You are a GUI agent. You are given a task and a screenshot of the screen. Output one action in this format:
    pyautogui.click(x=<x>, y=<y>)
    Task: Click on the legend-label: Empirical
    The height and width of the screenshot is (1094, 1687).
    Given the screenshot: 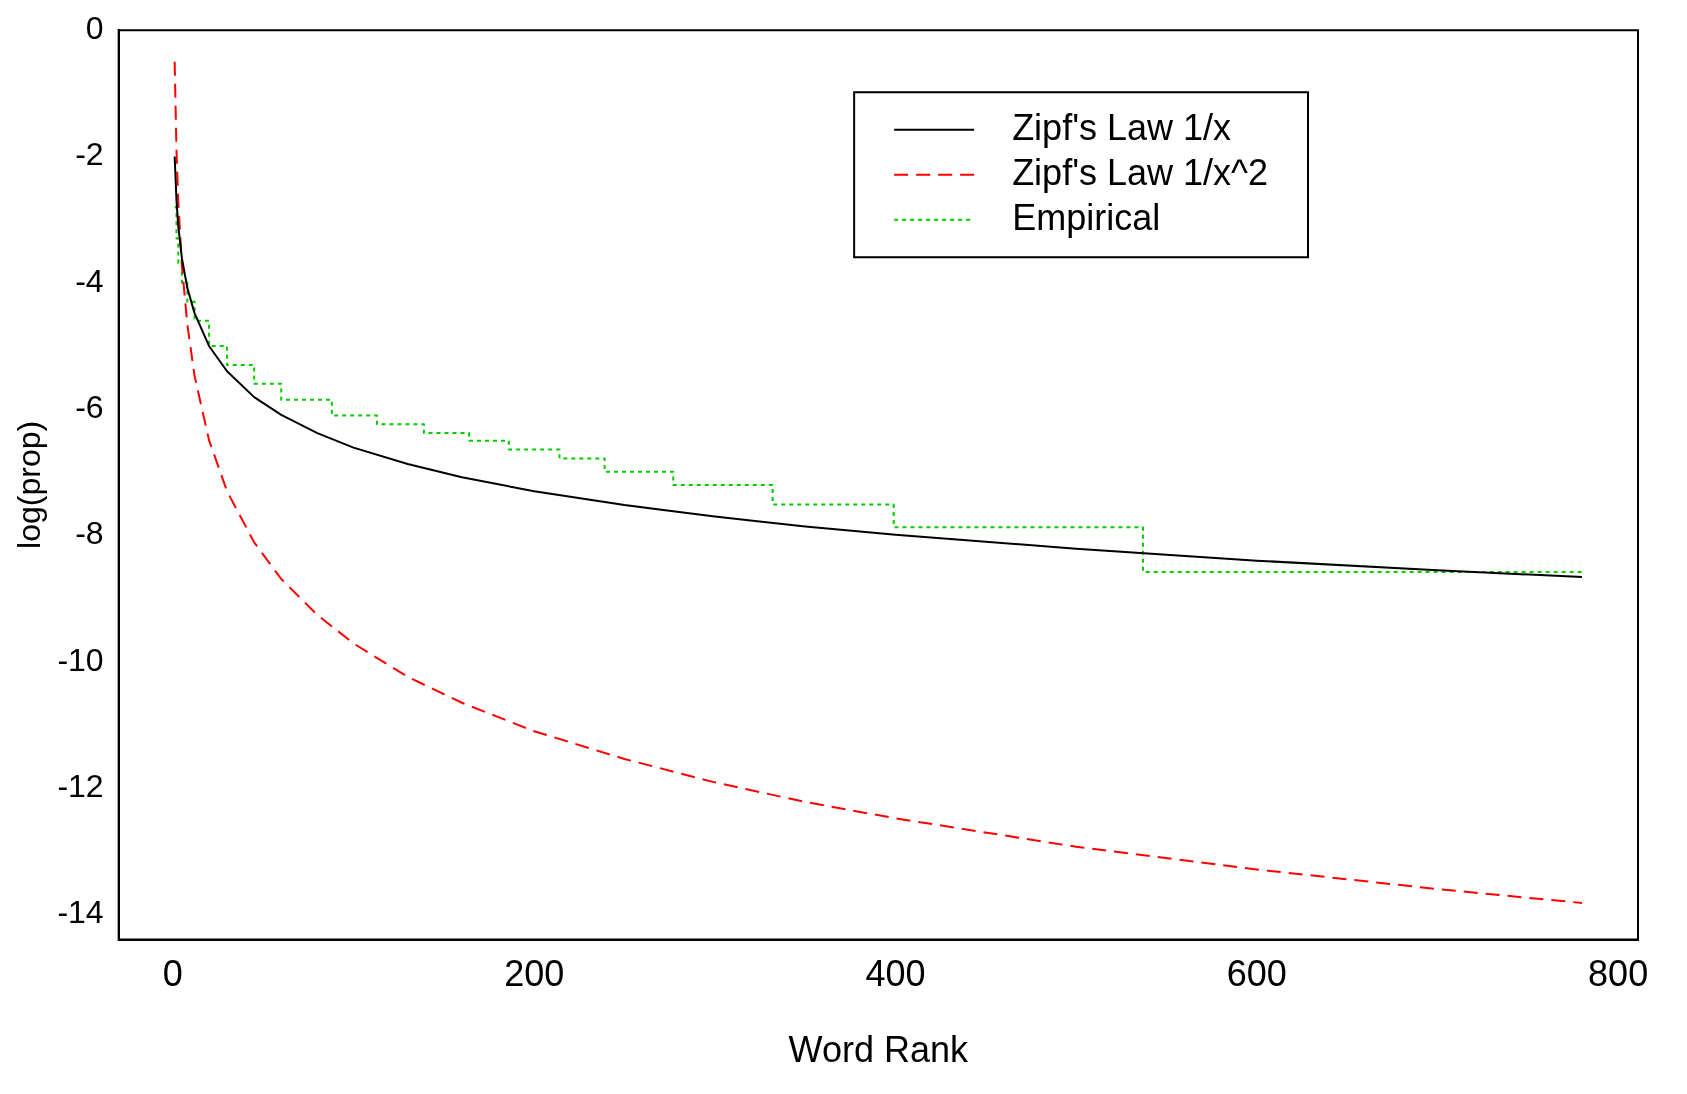 What is the action you would take?
    pyautogui.click(x=1086, y=217)
    